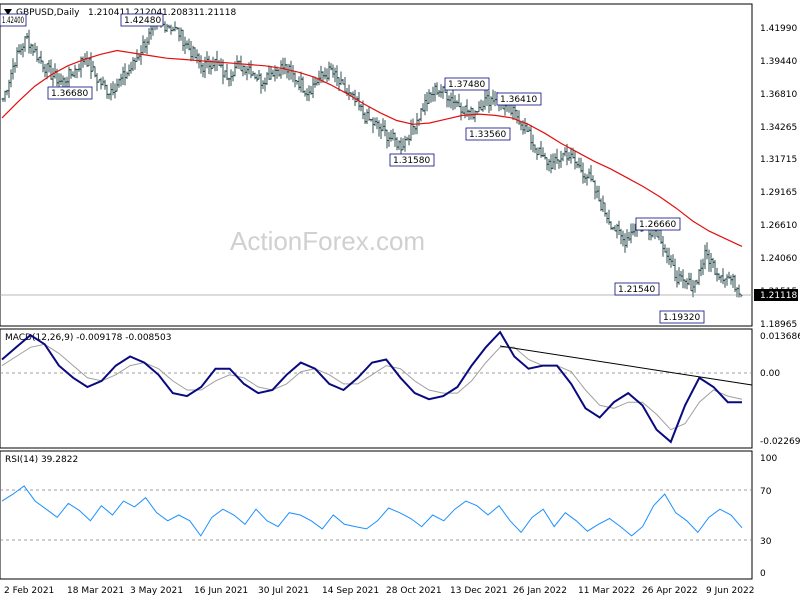 The height and width of the screenshot is (600, 800). Describe the element at coordinates (372, 511) in the screenshot. I see `rsi-line` at that location.